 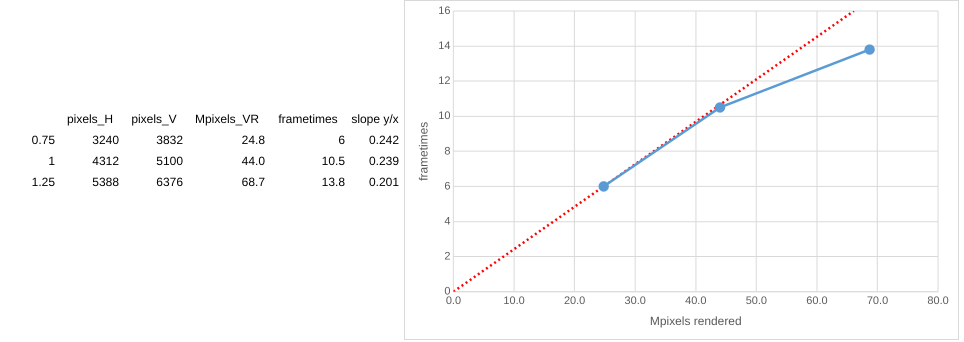 I want to click on text: 4312, so click(x=105, y=161).